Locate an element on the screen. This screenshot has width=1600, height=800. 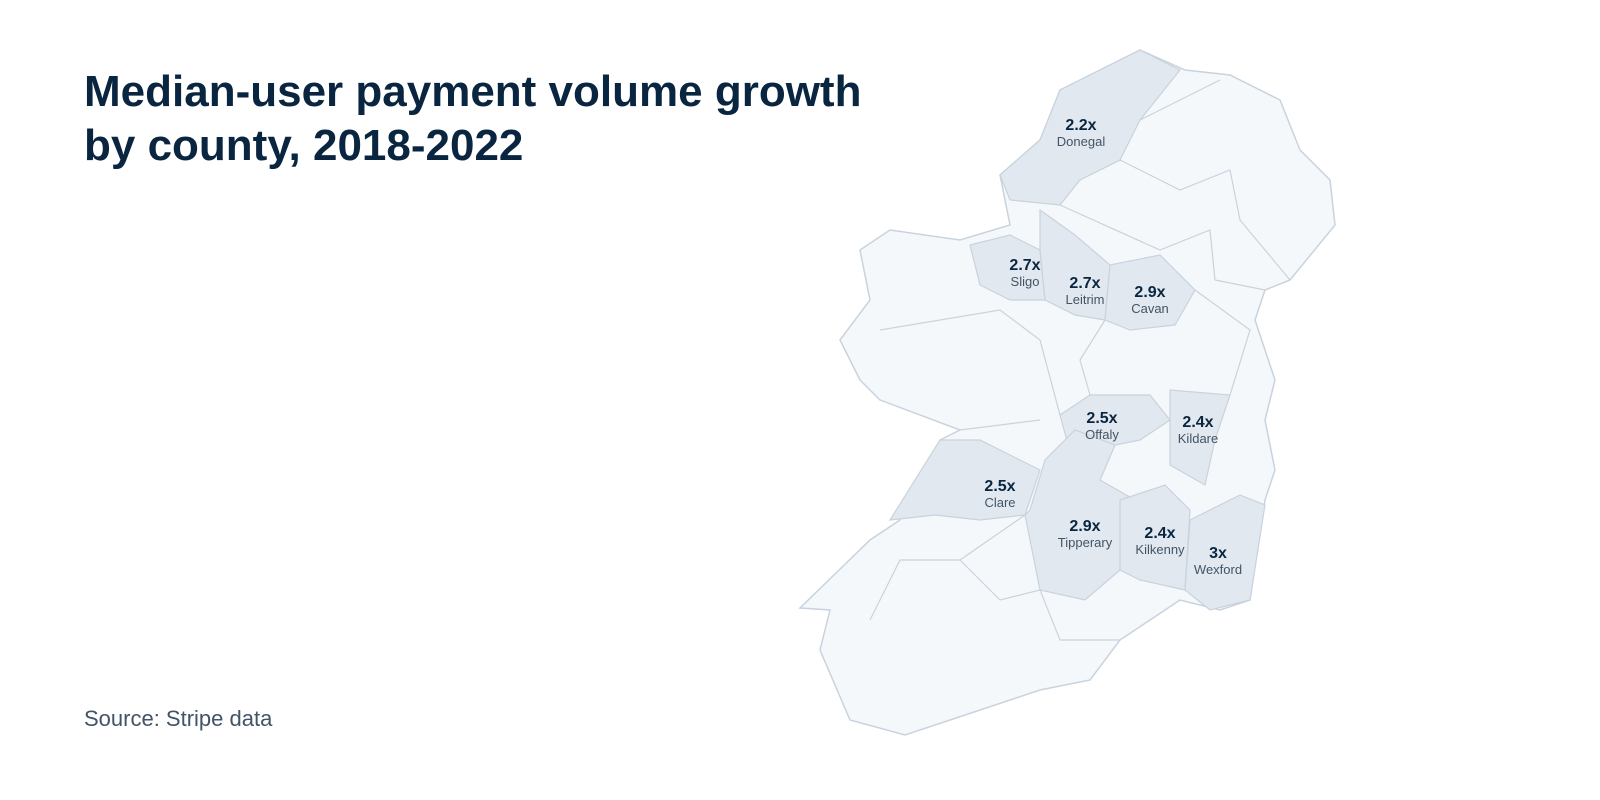
county-name: Sligo is located at coordinates (1025, 281).